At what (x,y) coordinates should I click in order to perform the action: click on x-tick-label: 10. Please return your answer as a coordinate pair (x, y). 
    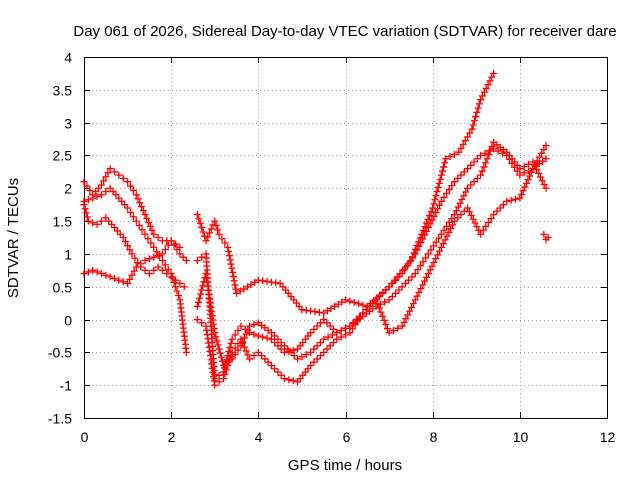
    Looking at the image, I should click on (521, 437).